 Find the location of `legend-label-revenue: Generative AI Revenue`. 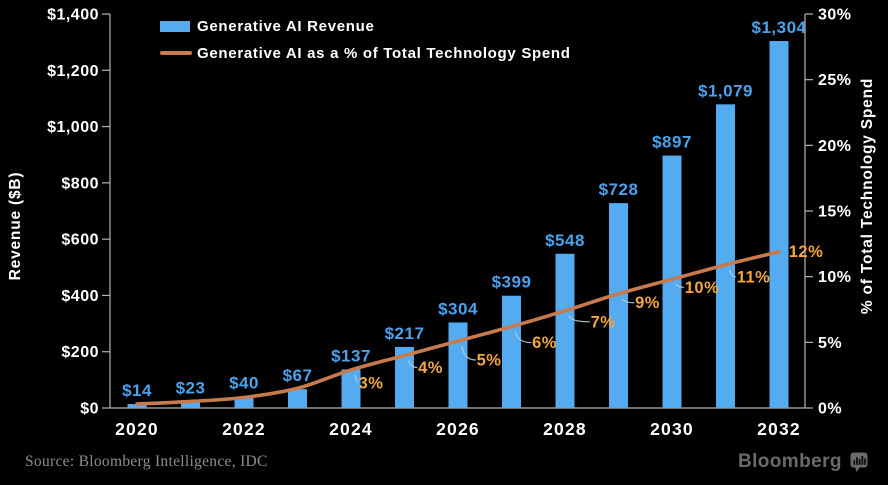

legend-label-revenue: Generative AI Revenue is located at coordinates (286, 26).